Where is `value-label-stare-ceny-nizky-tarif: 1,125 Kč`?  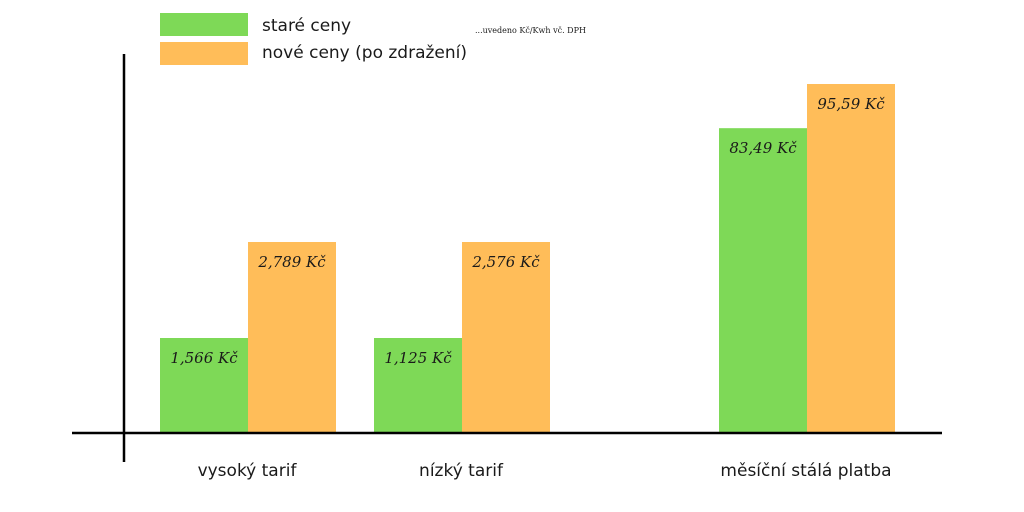
value-label-stare-ceny-nizky-tarif: 1,125 Kč is located at coordinates (418, 358).